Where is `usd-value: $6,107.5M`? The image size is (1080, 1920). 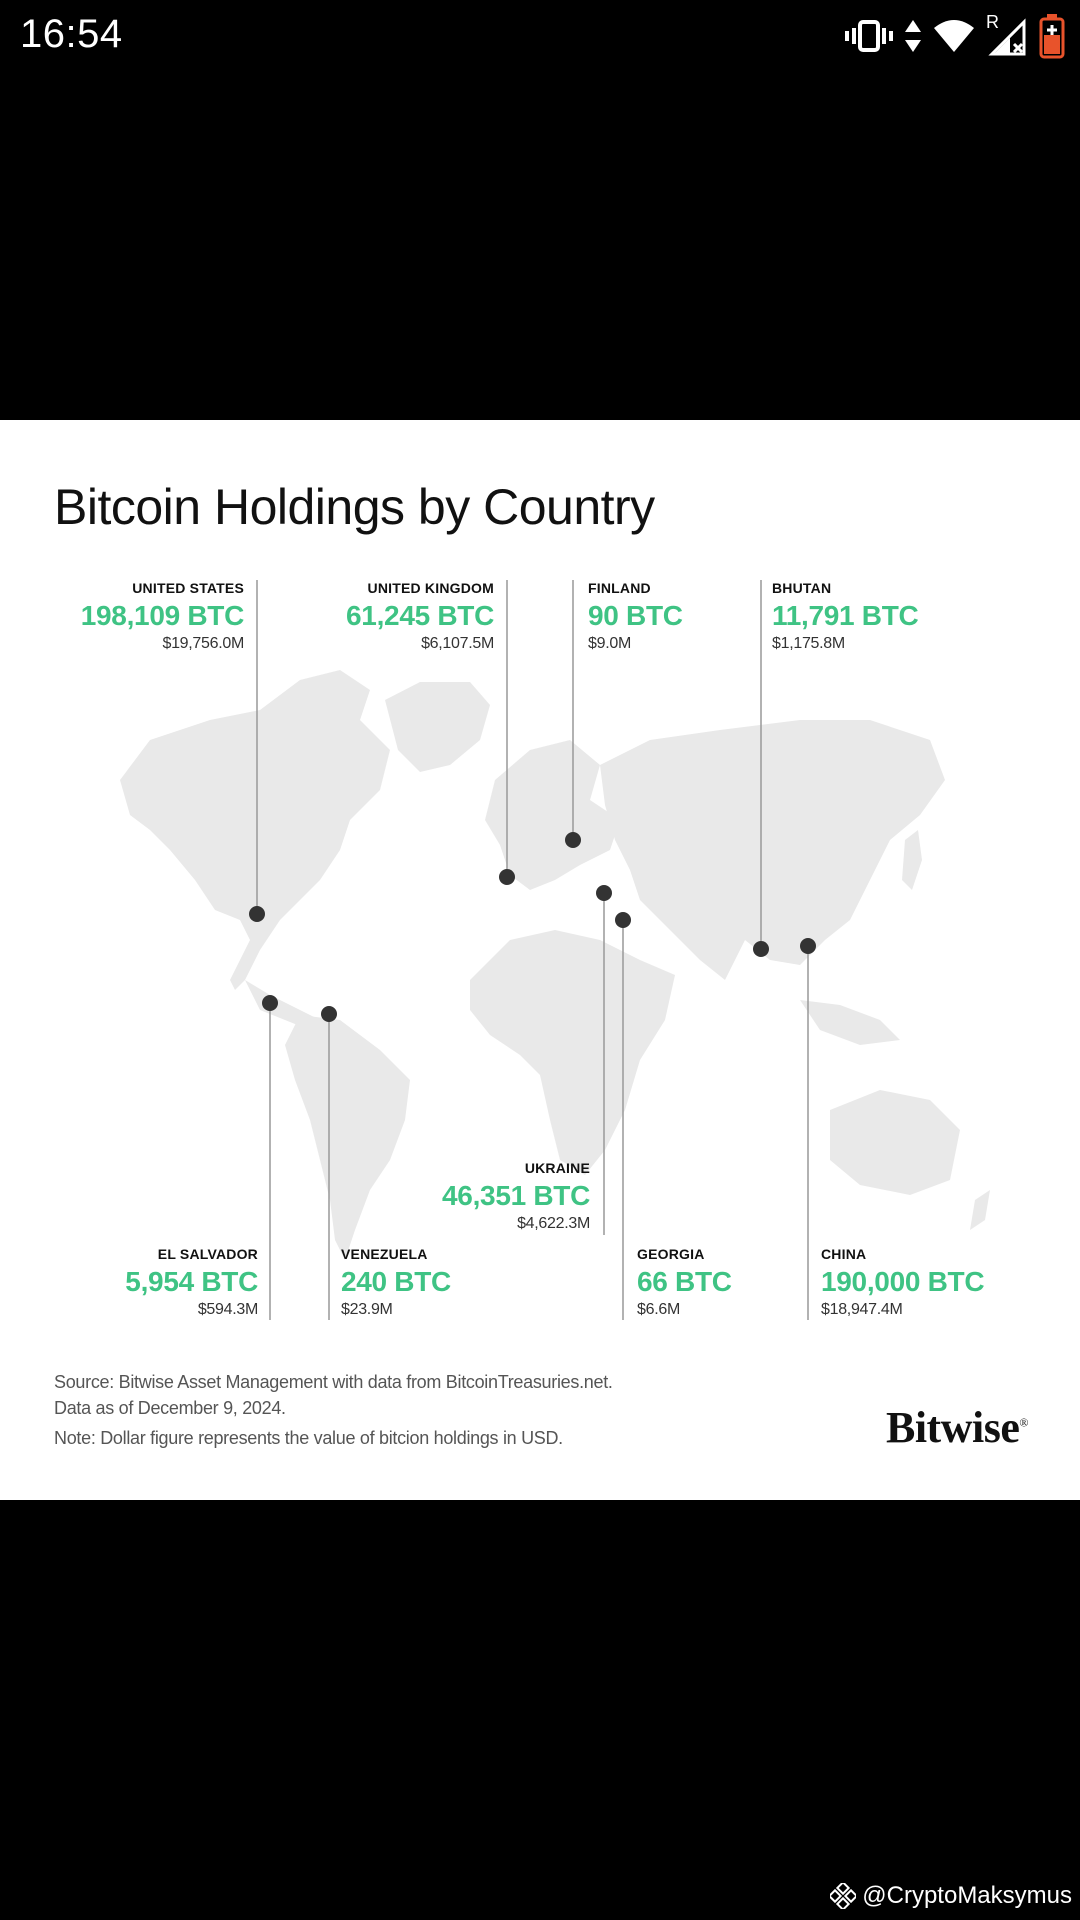
usd-value: $6,107.5M is located at coordinates (457, 643).